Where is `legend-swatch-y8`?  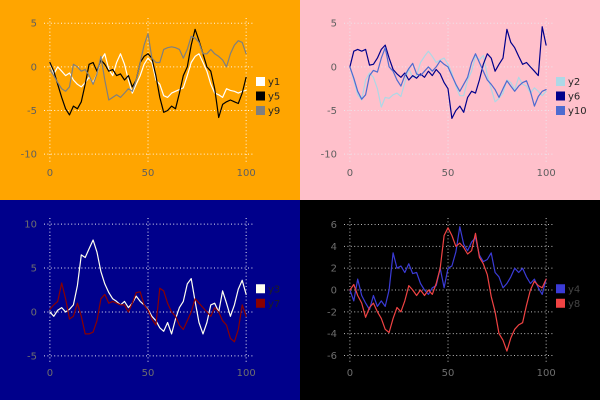
legend-swatch-y8 is located at coordinates (560, 303).